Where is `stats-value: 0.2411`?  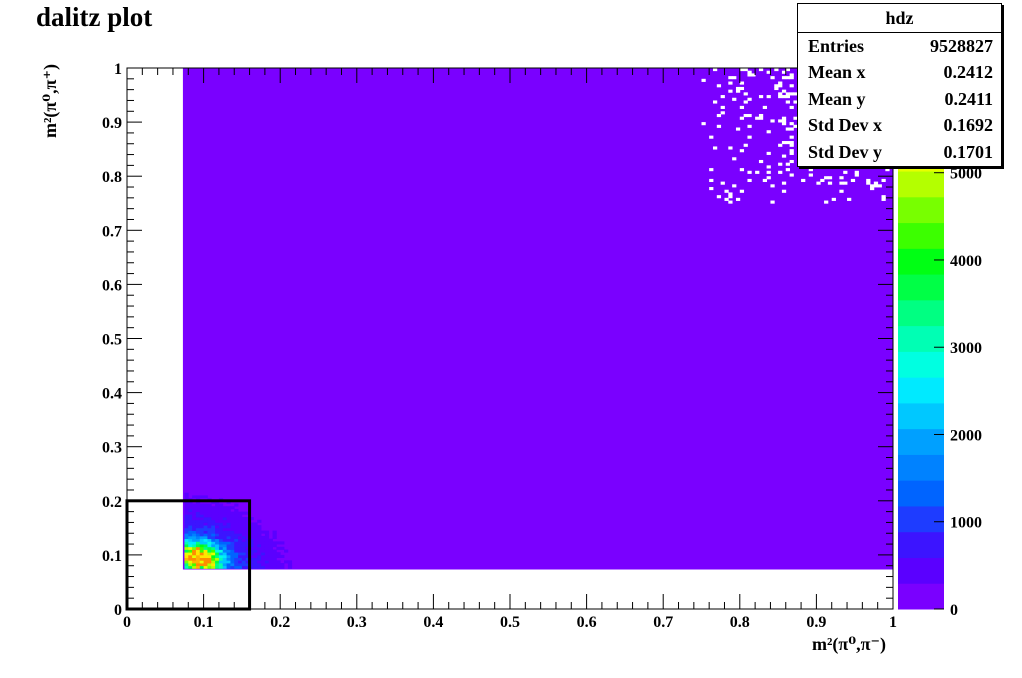 stats-value: 0.2411 is located at coordinates (968, 98).